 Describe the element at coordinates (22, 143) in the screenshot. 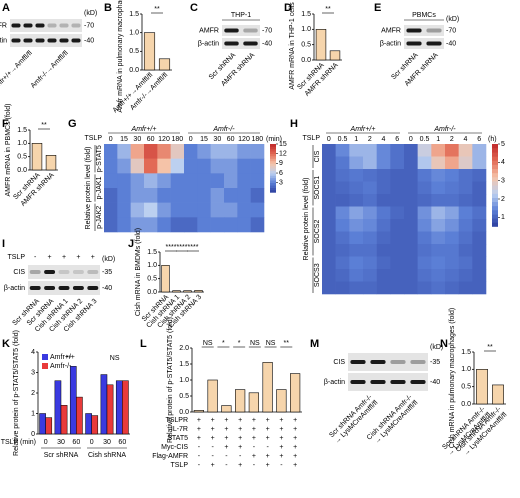

I see `y-tick-label: 1.0` at that location.